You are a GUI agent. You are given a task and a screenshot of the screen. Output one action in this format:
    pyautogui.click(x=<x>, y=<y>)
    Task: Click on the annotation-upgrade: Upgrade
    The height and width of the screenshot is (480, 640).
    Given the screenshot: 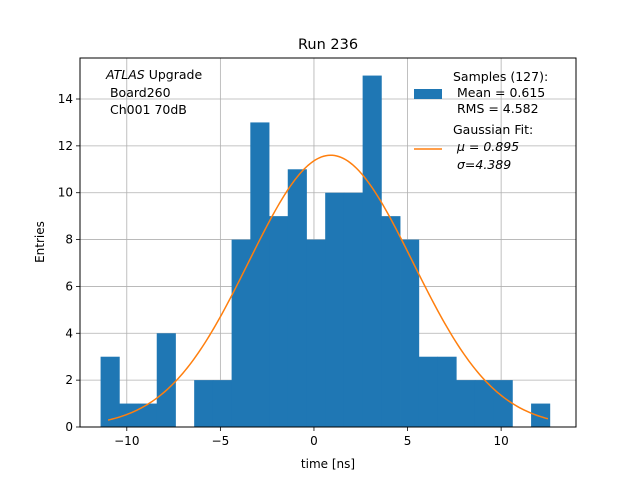 What is the action you would take?
    pyautogui.click(x=174, y=74)
    